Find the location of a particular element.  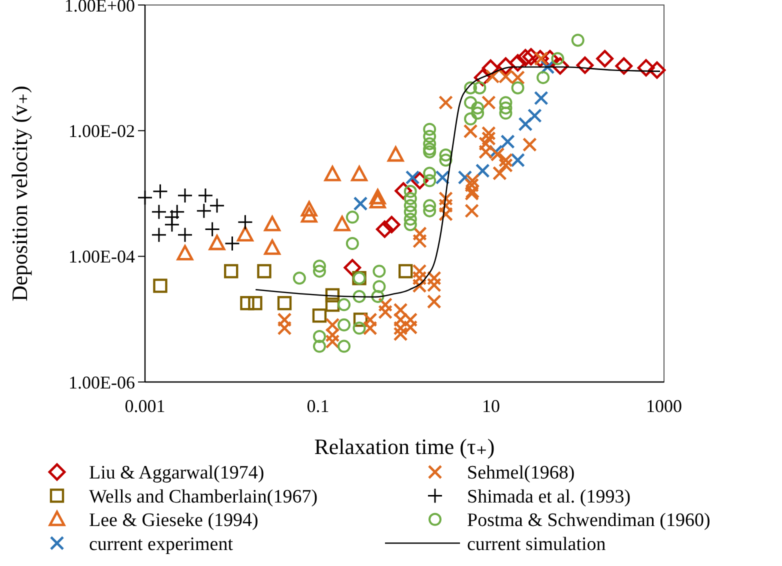

legend-label: current simulation is located at coordinates (536, 544).